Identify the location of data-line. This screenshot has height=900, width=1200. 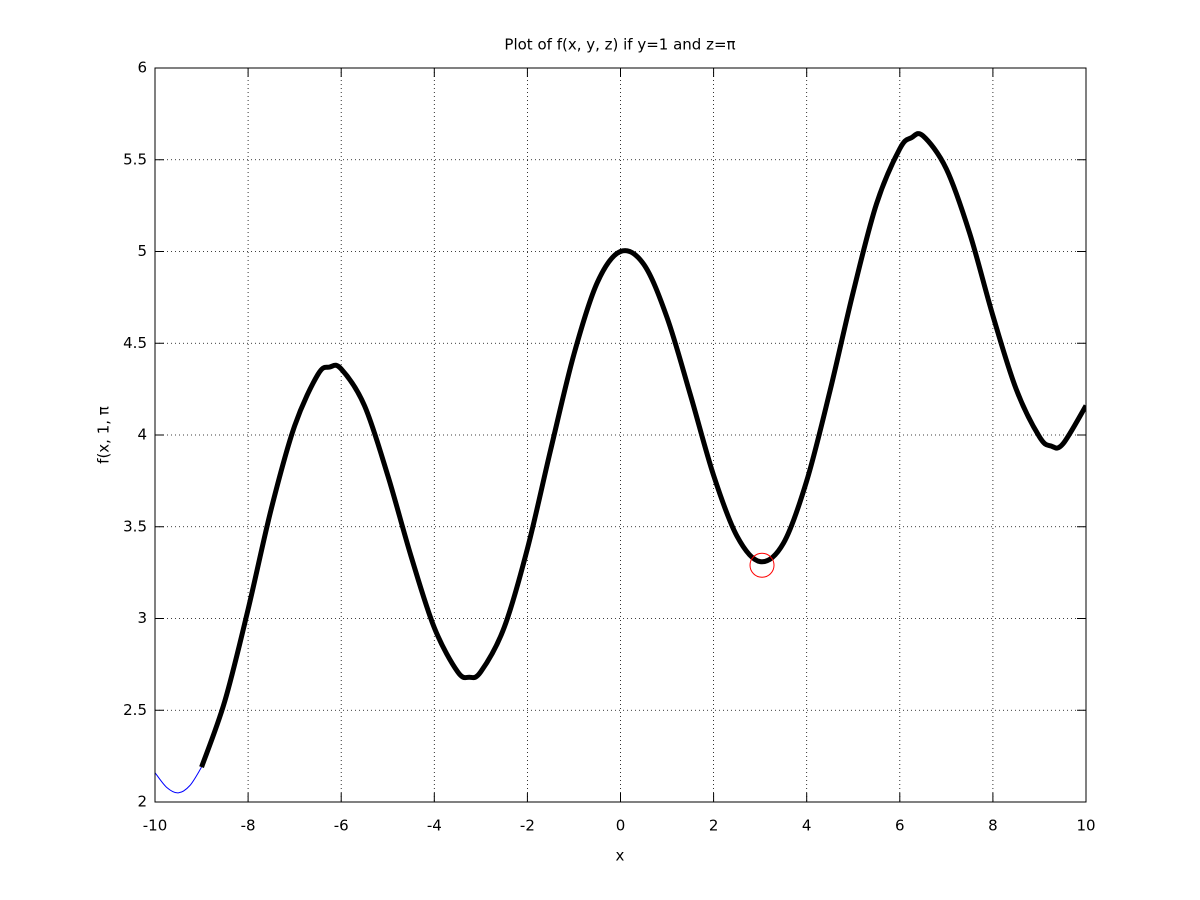
(178, 780).